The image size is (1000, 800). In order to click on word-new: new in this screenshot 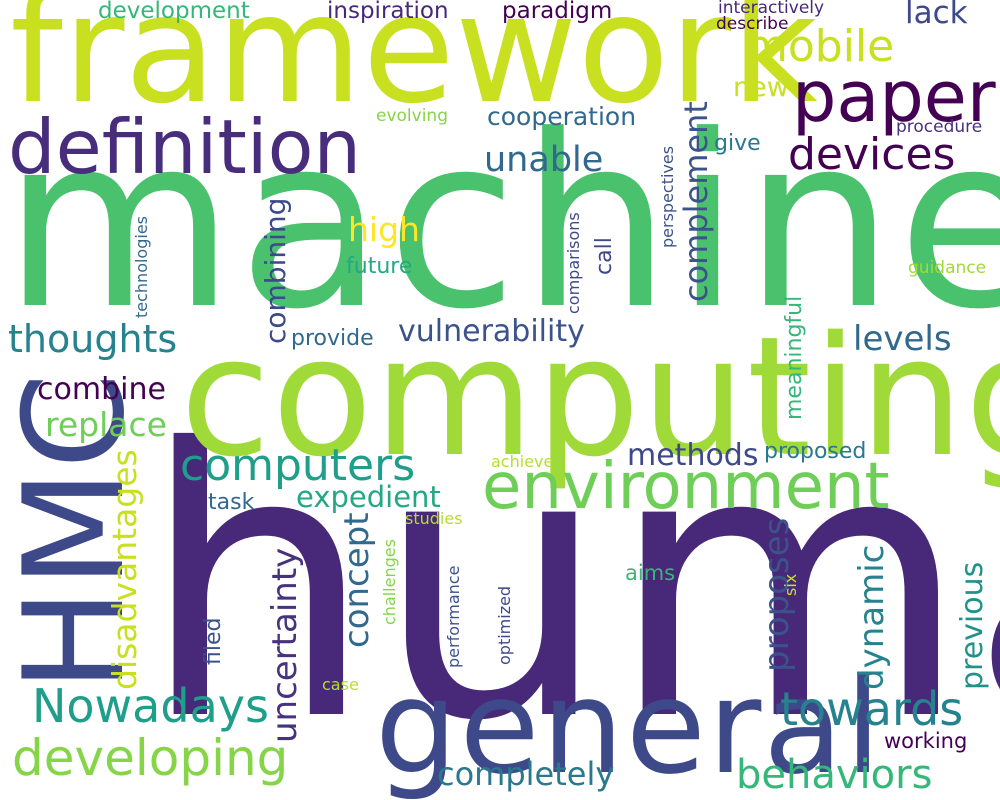, I will do `click(761, 87)`.